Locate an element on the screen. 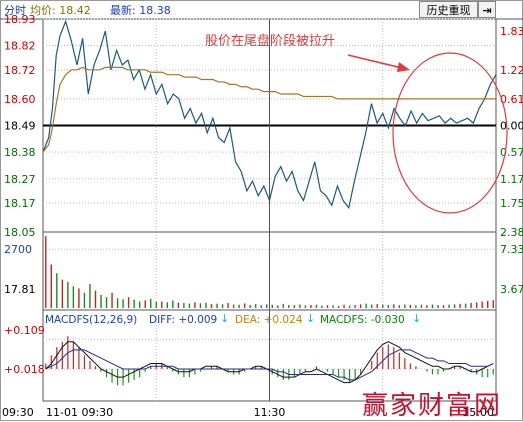 This screenshot has width=523, height=422. diff-arrow-icon: ↓ is located at coordinates (225, 318).